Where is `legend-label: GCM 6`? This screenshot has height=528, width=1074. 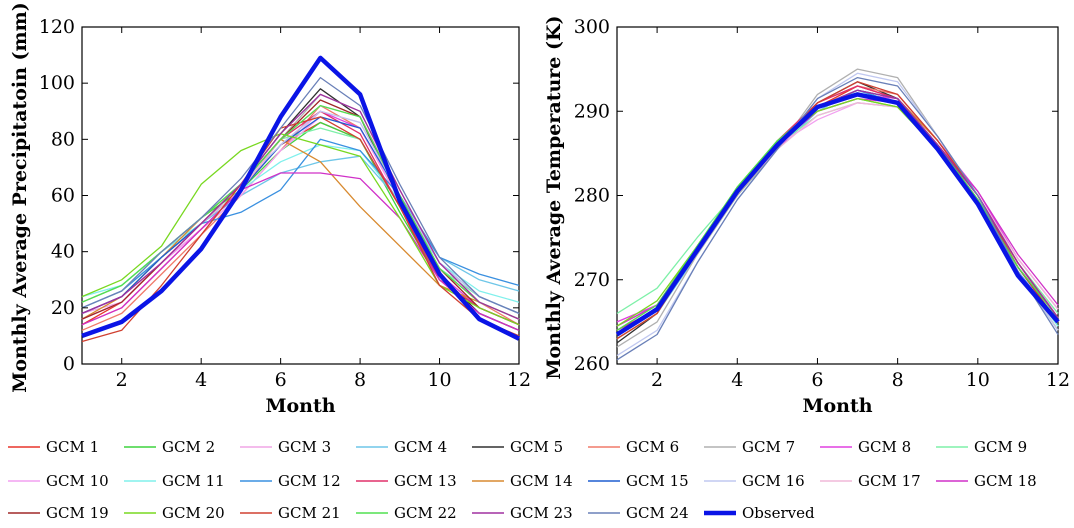
legend-label: GCM 6 is located at coordinates (652, 447).